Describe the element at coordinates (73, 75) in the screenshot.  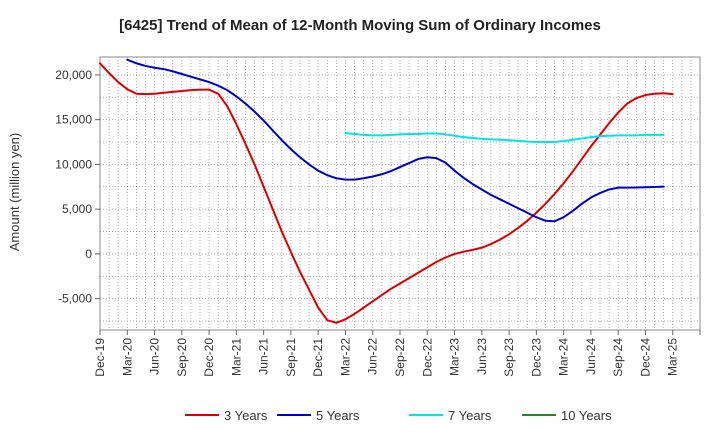
I see `y-tick-label: 20,000` at that location.